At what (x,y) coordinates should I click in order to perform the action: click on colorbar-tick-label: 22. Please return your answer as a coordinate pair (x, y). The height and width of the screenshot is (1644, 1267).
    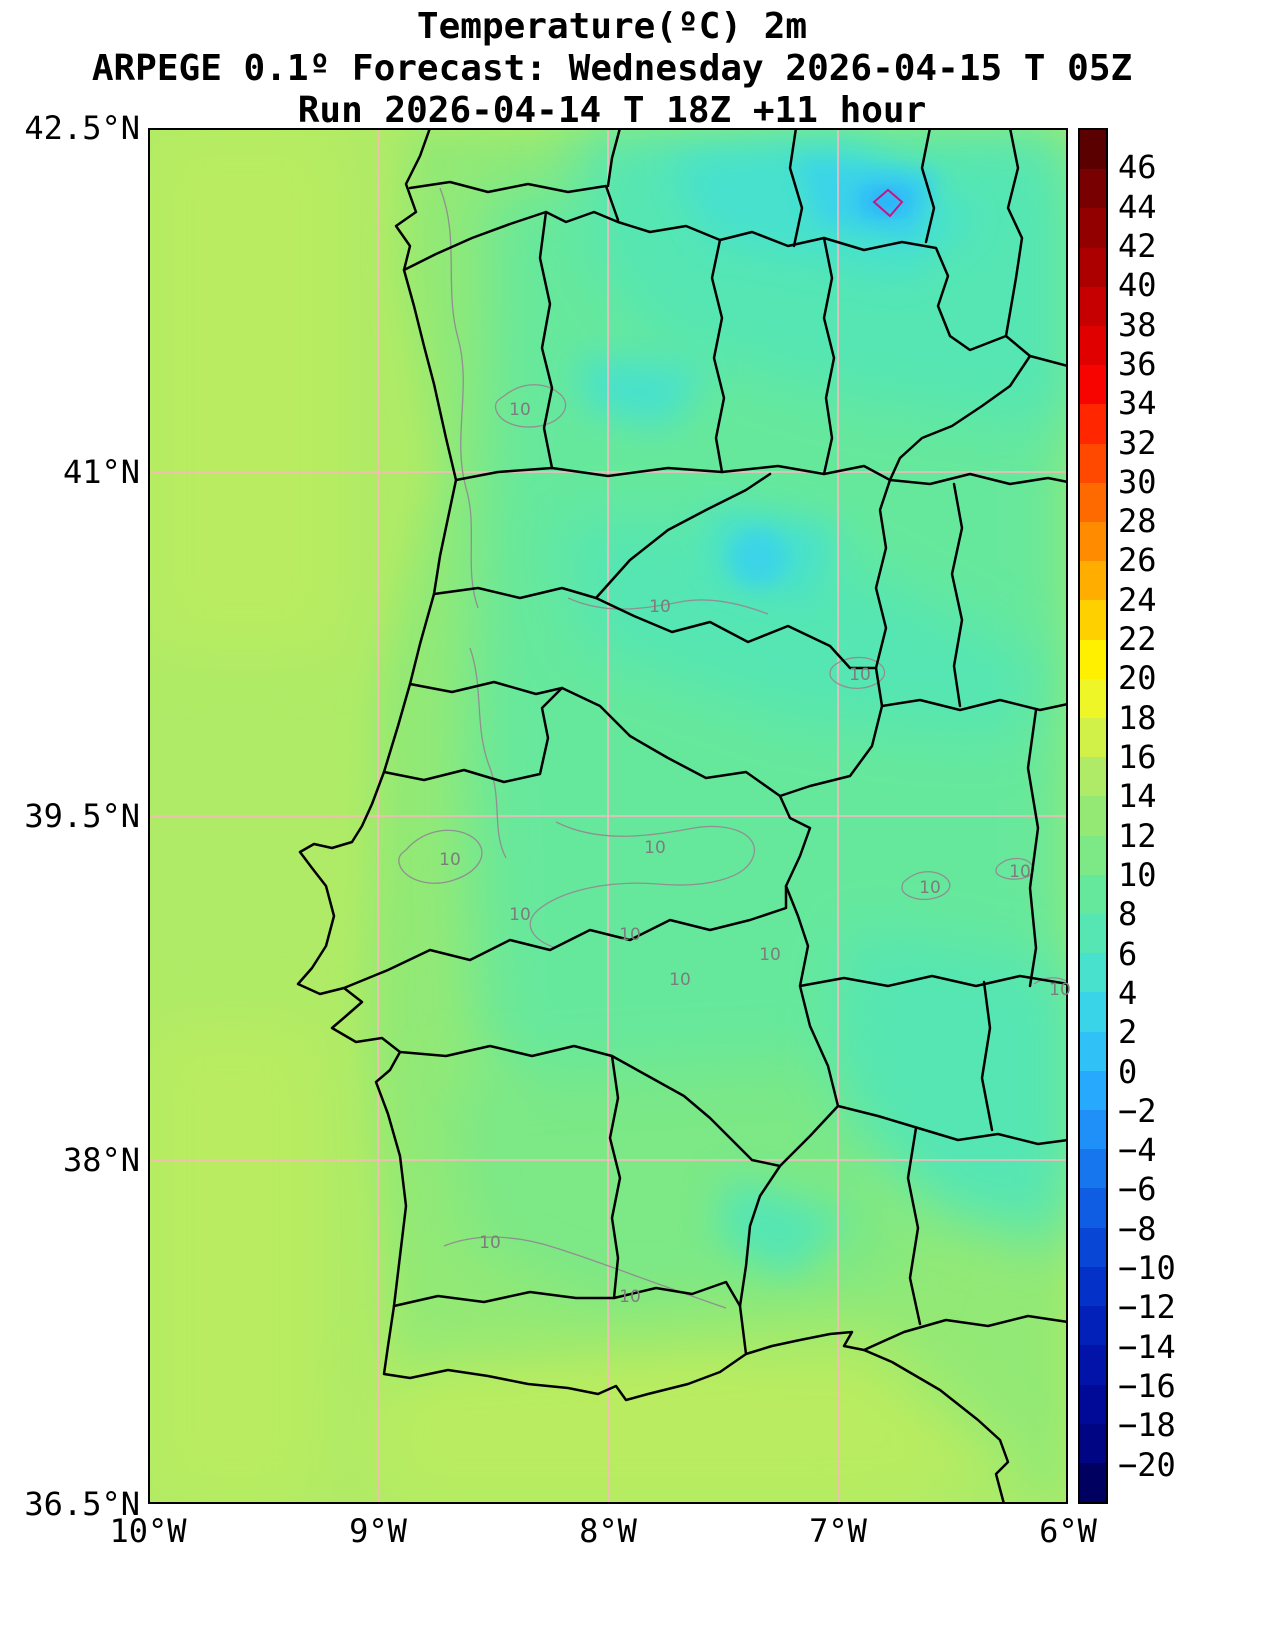
    Looking at the image, I should click on (1137, 639).